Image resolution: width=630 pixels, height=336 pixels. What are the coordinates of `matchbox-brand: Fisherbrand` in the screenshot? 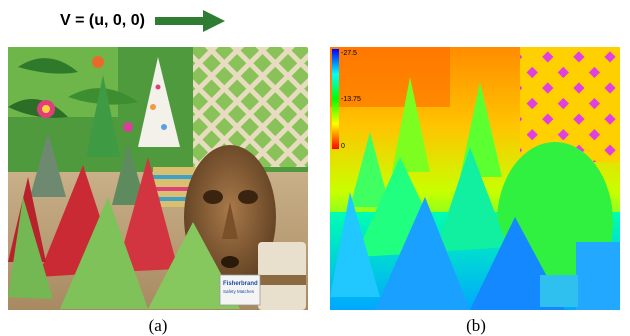 It's located at (240, 284).